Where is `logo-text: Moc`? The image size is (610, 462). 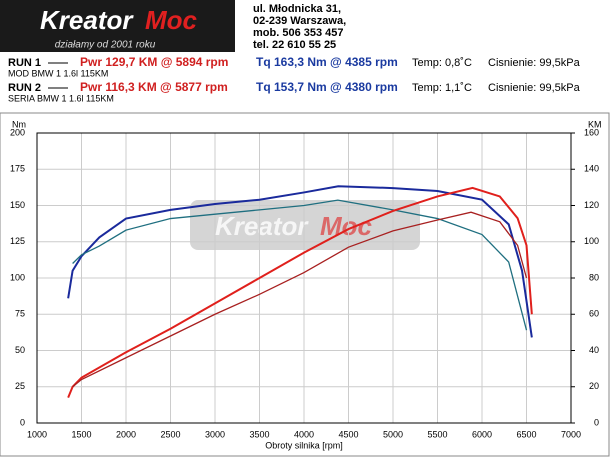
logo-text: Moc is located at coordinates (171, 20).